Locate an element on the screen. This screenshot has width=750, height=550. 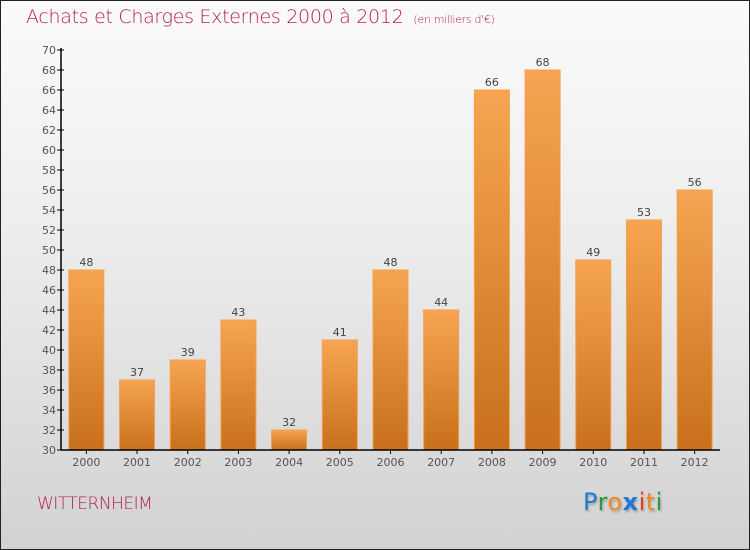
commune-name: WITTERNHEIM is located at coordinates (95, 504).